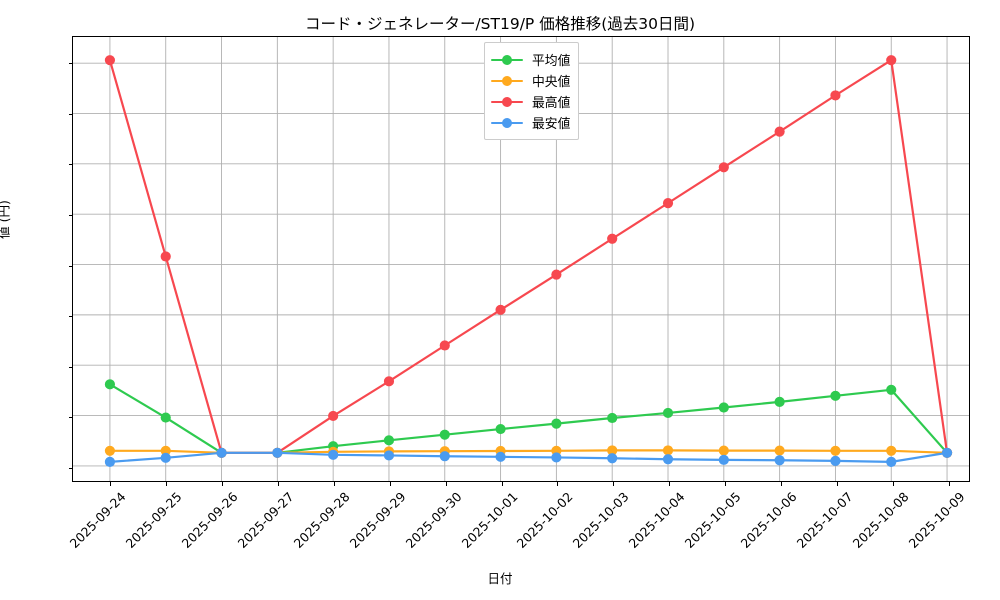 This screenshot has height=600, width=1000. I want to click on legend-label-median: 中央値, so click(551, 82).